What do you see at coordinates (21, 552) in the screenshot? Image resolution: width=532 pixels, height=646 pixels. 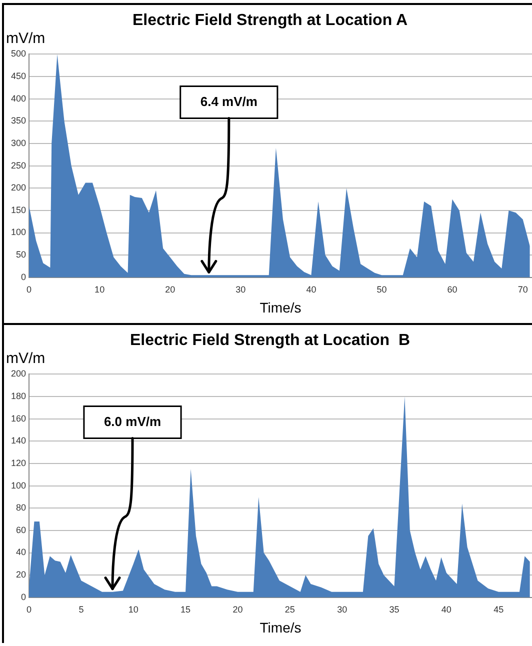 I see `y-tick-label: 40` at bounding box center [21, 552].